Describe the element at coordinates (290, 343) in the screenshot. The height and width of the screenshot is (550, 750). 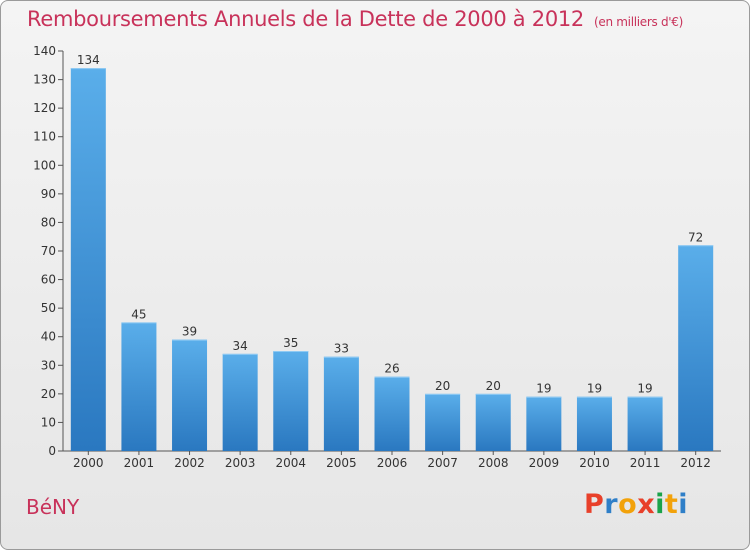
I see `data-label: 35` at that location.